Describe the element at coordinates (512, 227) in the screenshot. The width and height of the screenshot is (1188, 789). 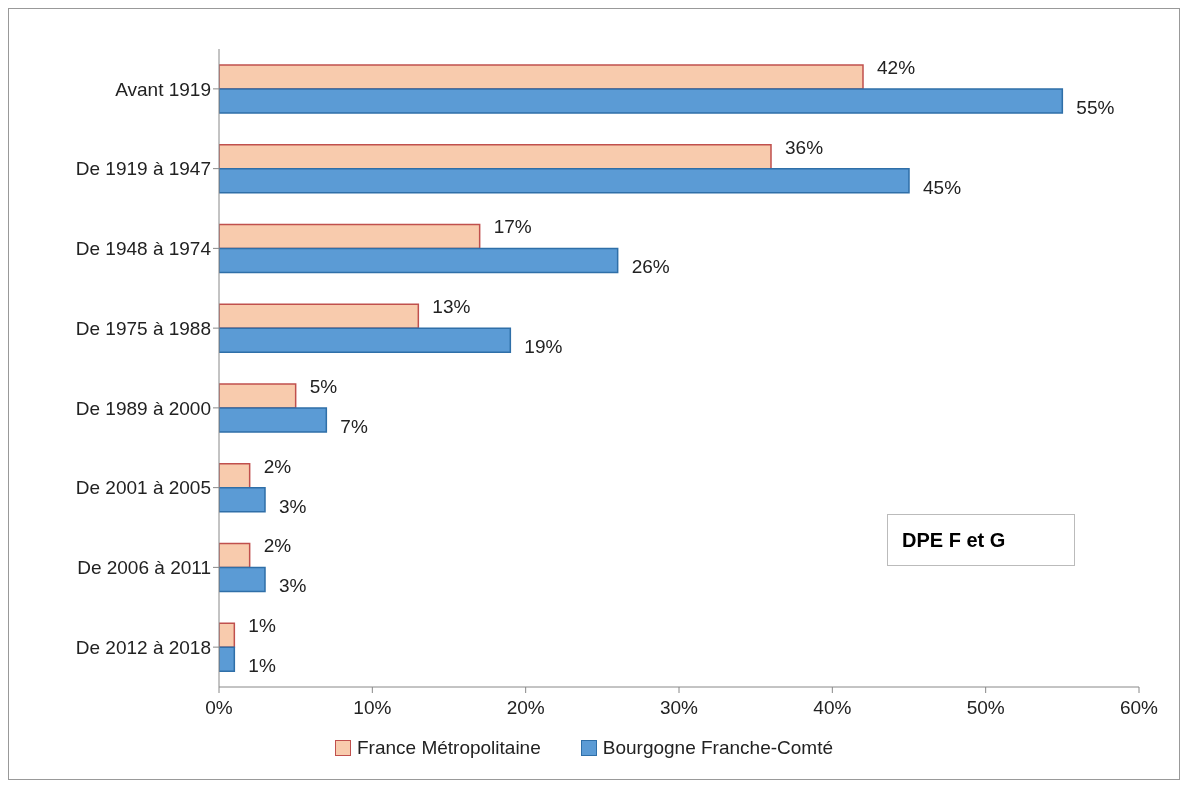
I see `data-label: 17%` at that location.